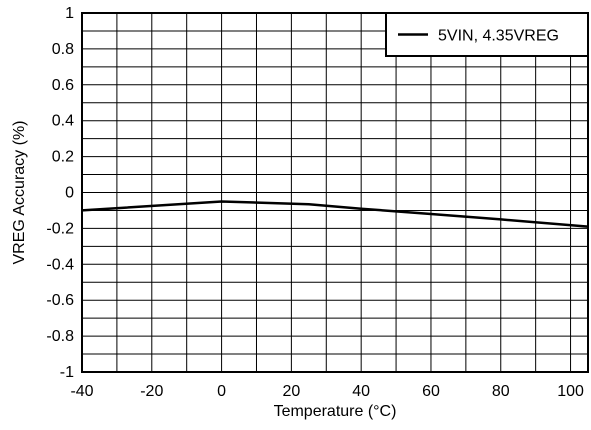 The height and width of the screenshot is (430, 591). Describe the element at coordinates (291, 391) in the screenshot. I see `x-tick-label: 20` at that location.